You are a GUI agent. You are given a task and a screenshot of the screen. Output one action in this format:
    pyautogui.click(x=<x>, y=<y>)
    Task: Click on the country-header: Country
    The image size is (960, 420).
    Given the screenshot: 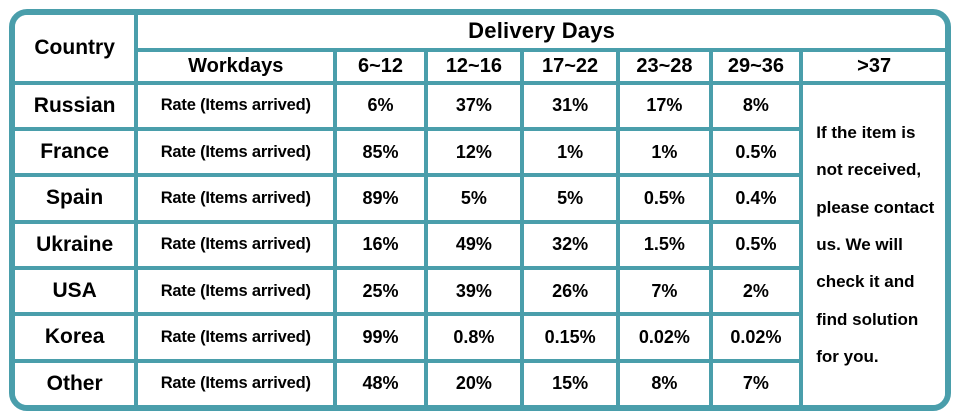 What is the action you would take?
    pyautogui.click(x=77, y=50)
    